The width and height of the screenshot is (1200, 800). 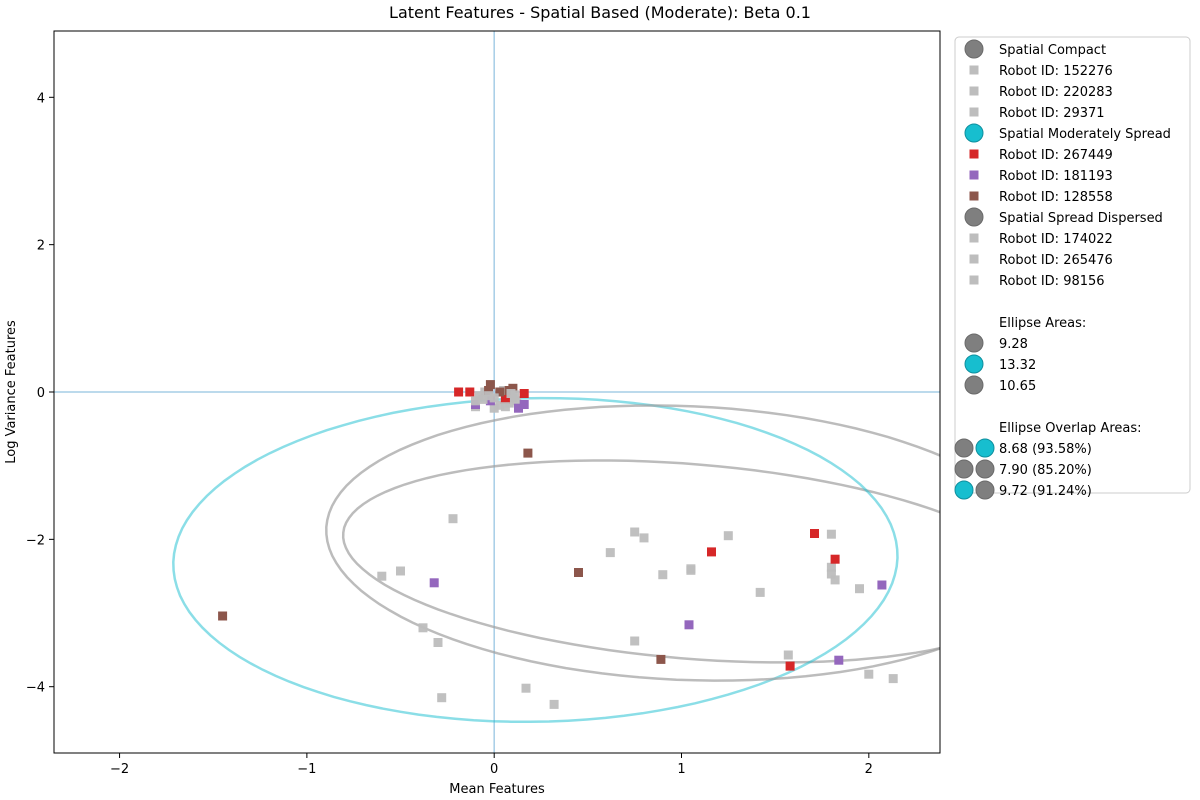 I want to click on legend-robot-label: Robot ID: 128558, so click(x=1056, y=197).